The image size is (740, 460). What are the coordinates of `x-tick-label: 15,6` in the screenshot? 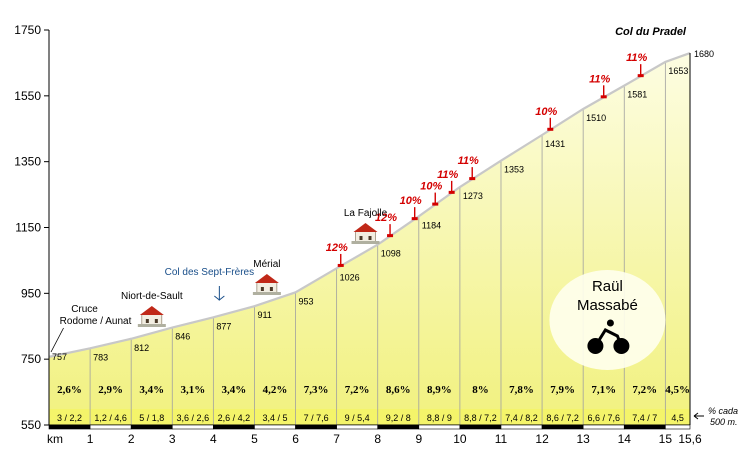 It's located at (690, 439).